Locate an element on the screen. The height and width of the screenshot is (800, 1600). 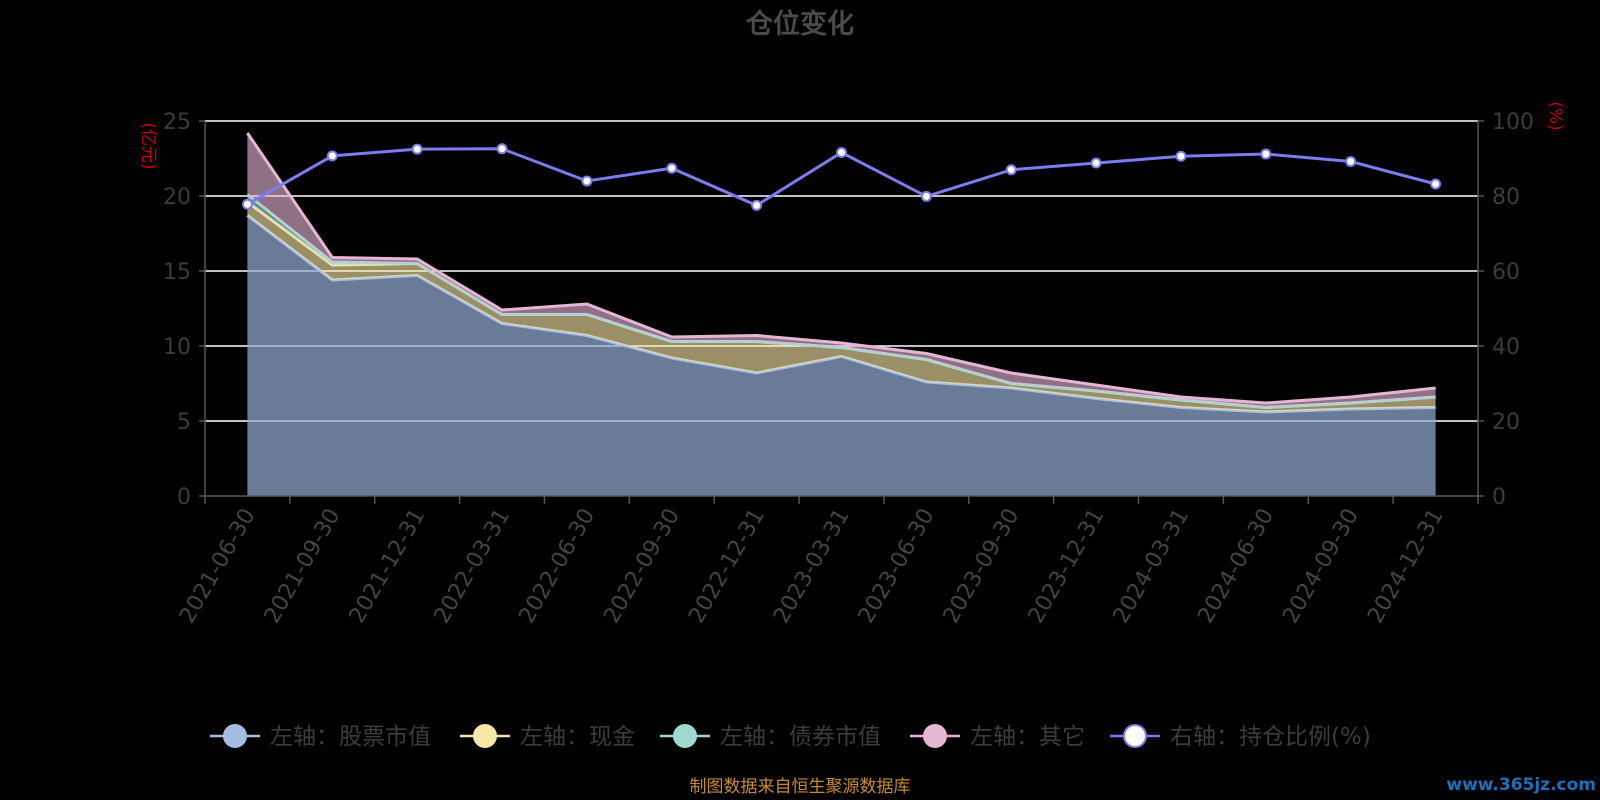
x-tick-label: 2022-12-31 is located at coordinates (727, 566).